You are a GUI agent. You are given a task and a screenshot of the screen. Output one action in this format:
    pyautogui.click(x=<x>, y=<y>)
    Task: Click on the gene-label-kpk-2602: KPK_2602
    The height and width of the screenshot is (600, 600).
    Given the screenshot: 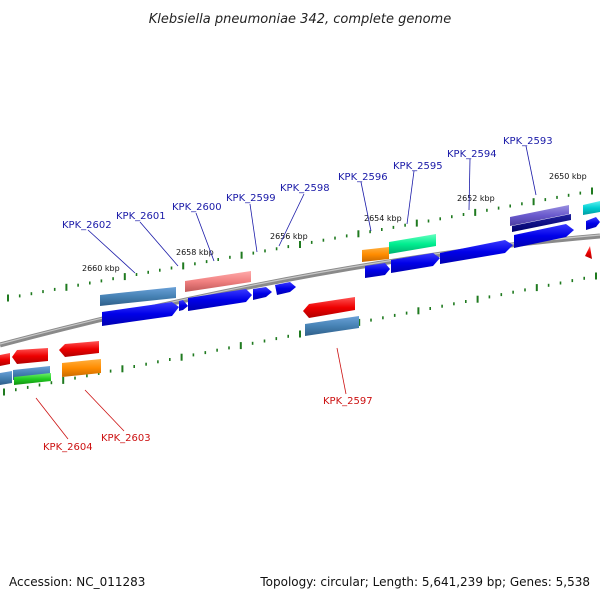 What is the action you would take?
    pyautogui.click(x=87, y=225)
    